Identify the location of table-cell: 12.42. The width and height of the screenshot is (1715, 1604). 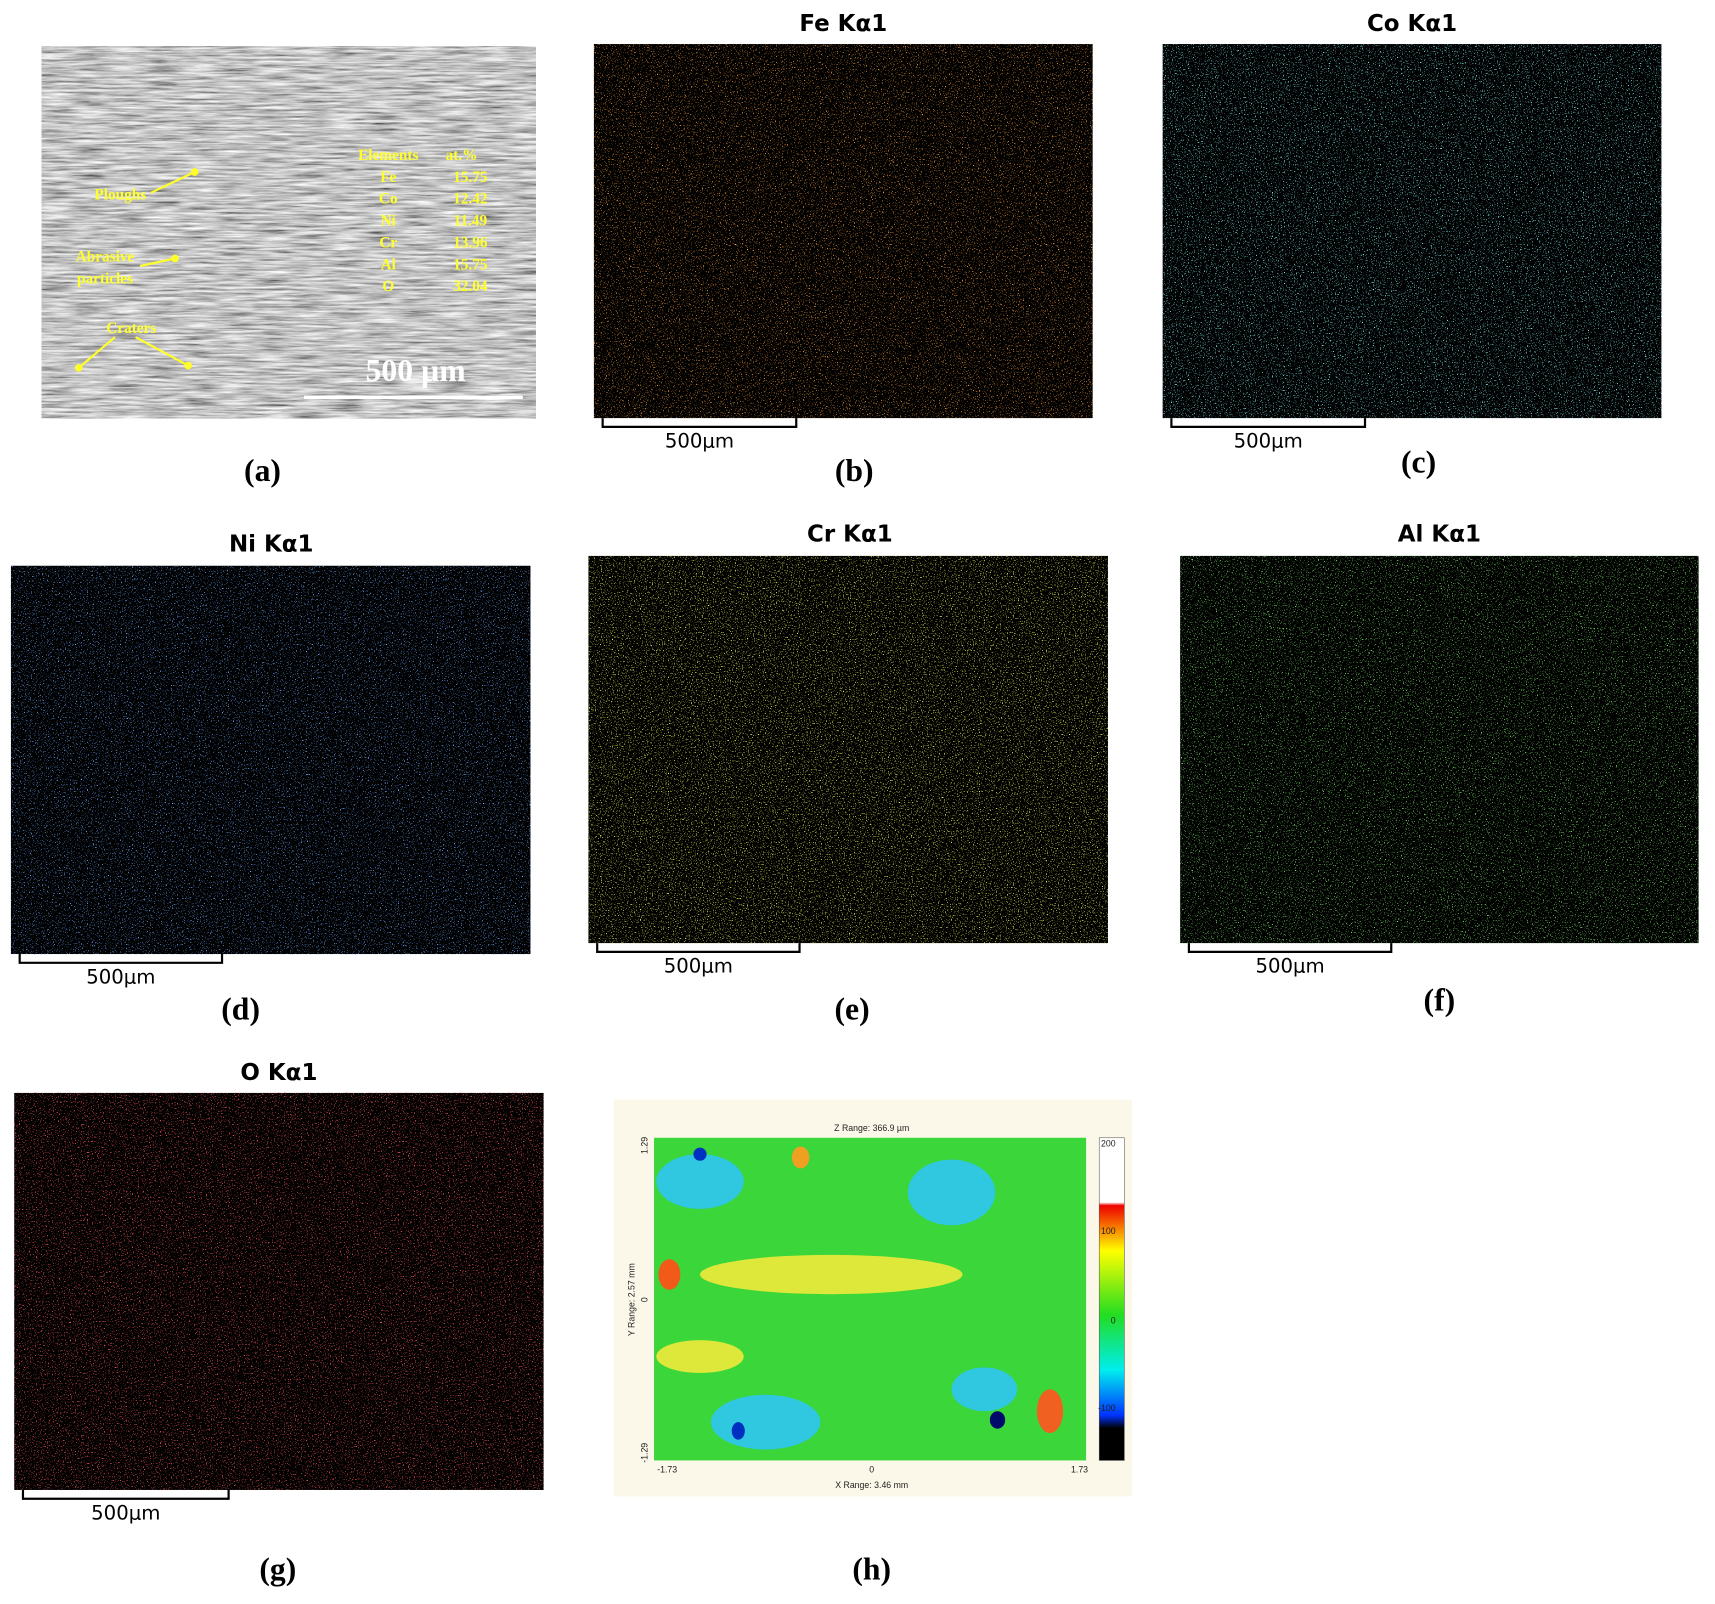
(470, 199).